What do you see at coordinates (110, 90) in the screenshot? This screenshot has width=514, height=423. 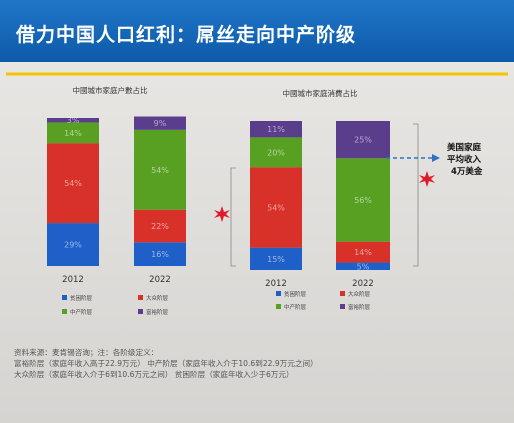 I see `chart-1-title: 中國城市家庭户數占比` at bounding box center [110, 90].